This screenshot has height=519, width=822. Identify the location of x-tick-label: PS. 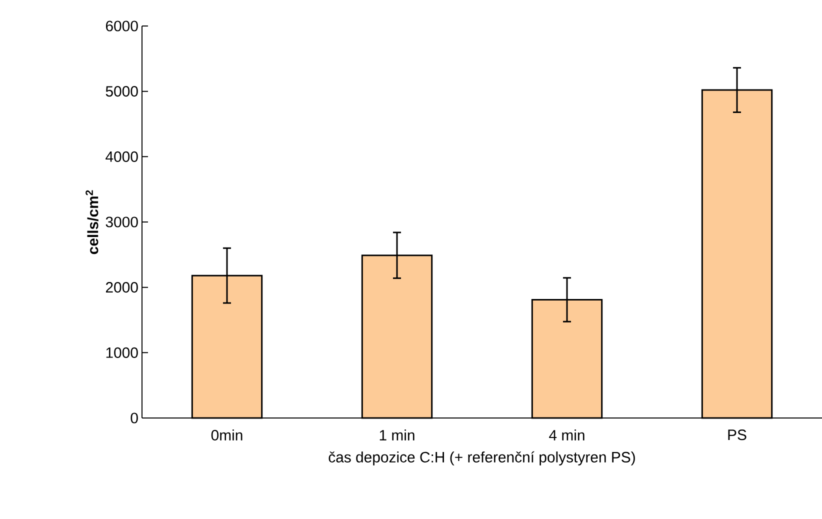
(737, 435).